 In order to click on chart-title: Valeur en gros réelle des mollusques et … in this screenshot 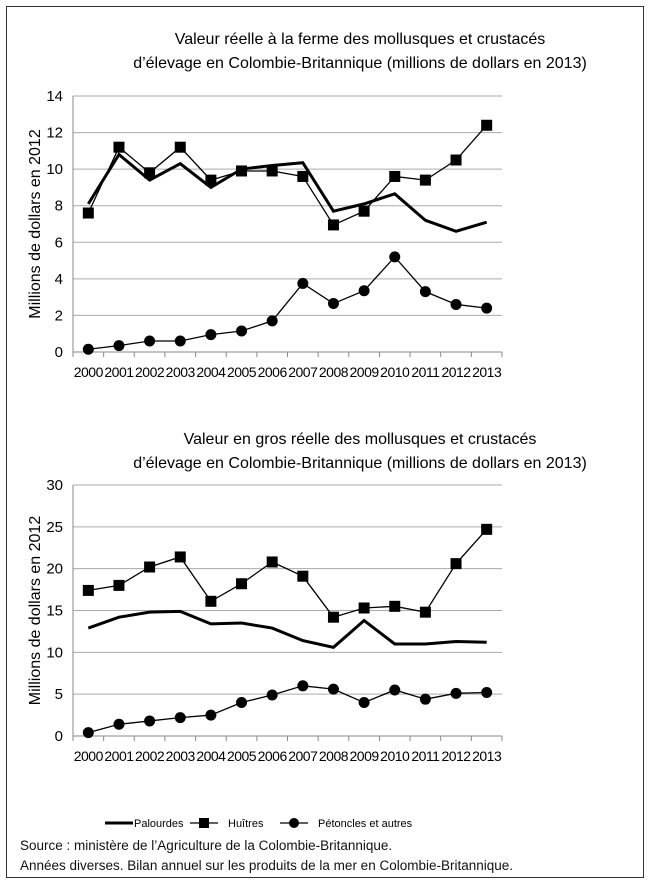, I will do `click(360, 439)`.